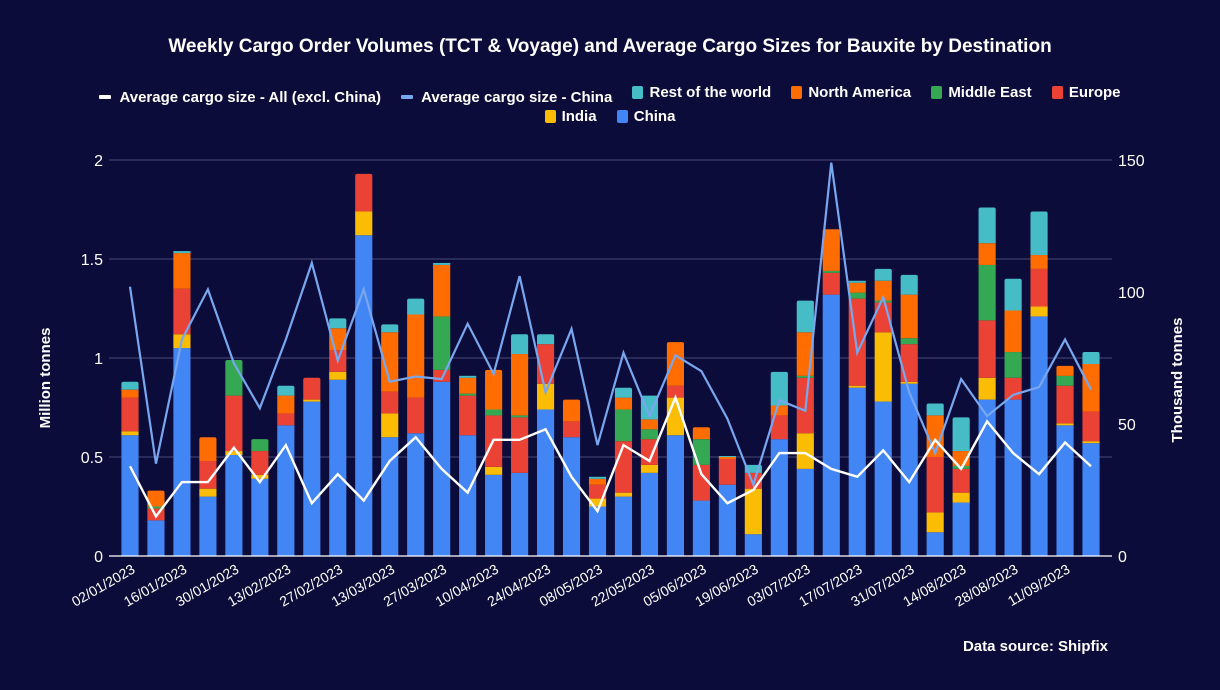  What do you see at coordinates (610, 117) in the screenshot?
I see `legend-row-2: India China` at bounding box center [610, 117].